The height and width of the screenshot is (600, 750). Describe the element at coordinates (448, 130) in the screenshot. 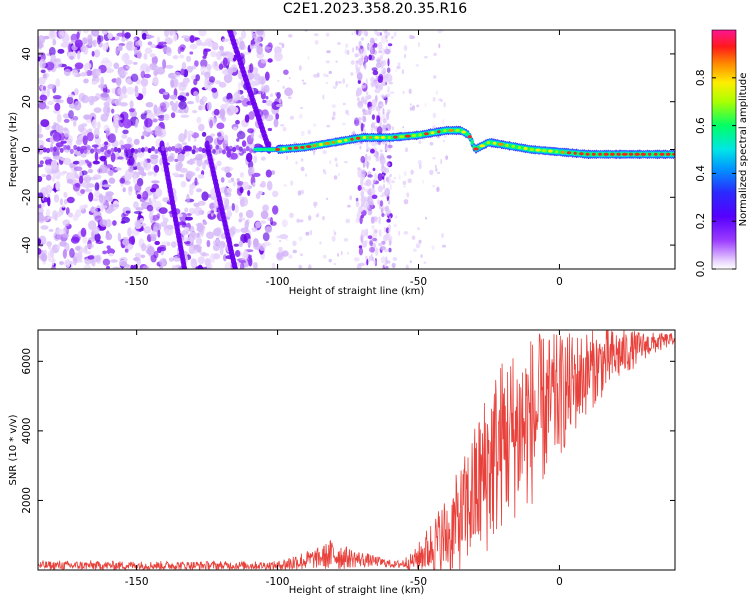

I see `signal-blob` at that location.